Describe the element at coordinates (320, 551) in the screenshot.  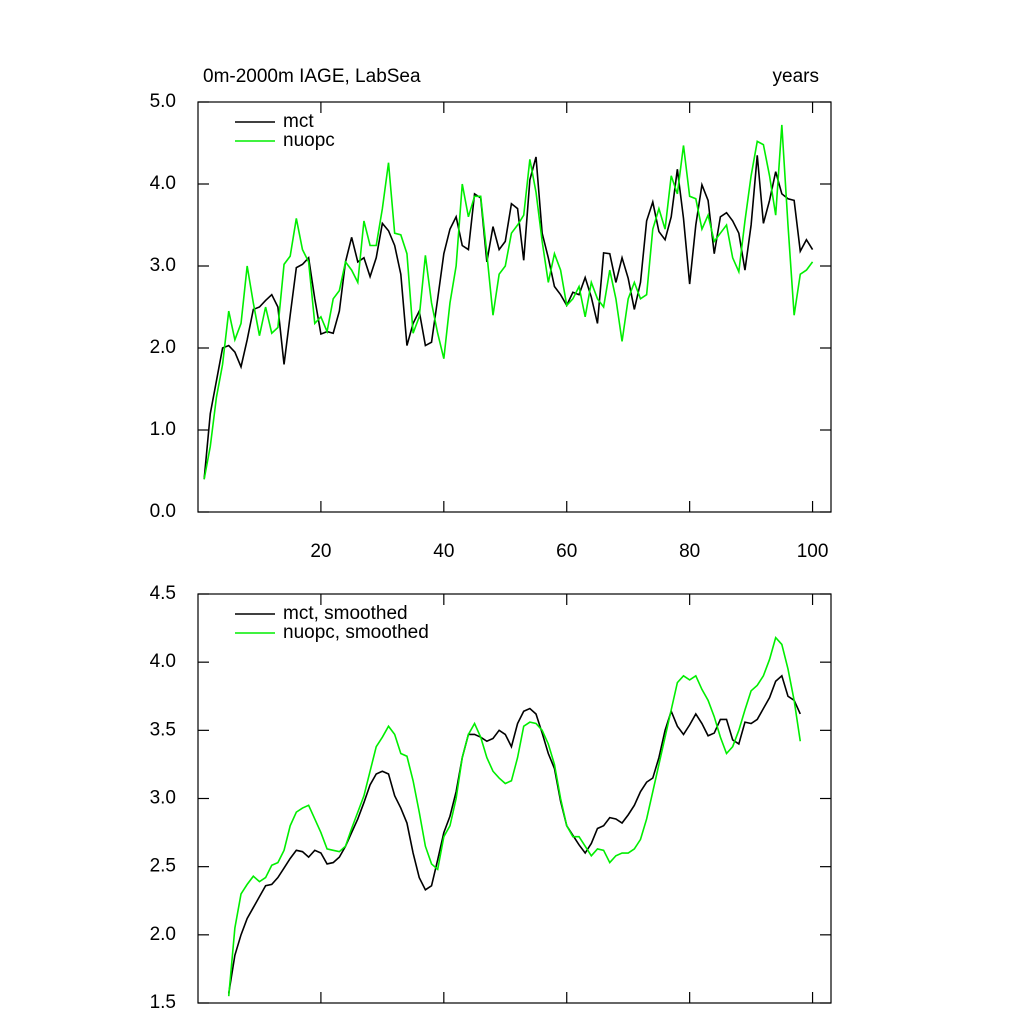
I see `x-tick-label: 20` at that location.